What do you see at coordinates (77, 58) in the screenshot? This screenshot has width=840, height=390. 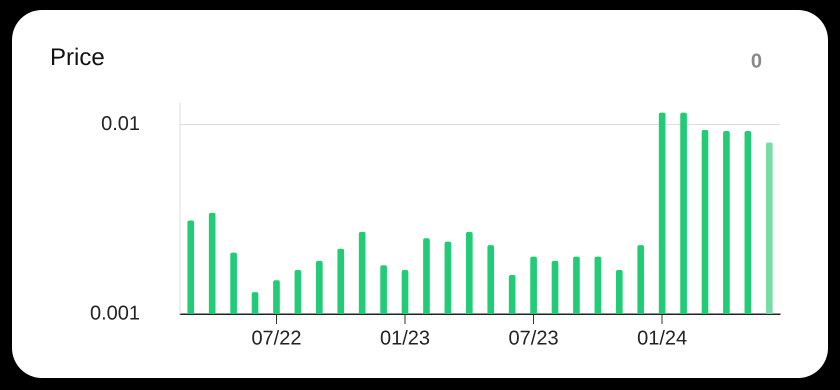 I see `chart-title: Price` at bounding box center [77, 58].